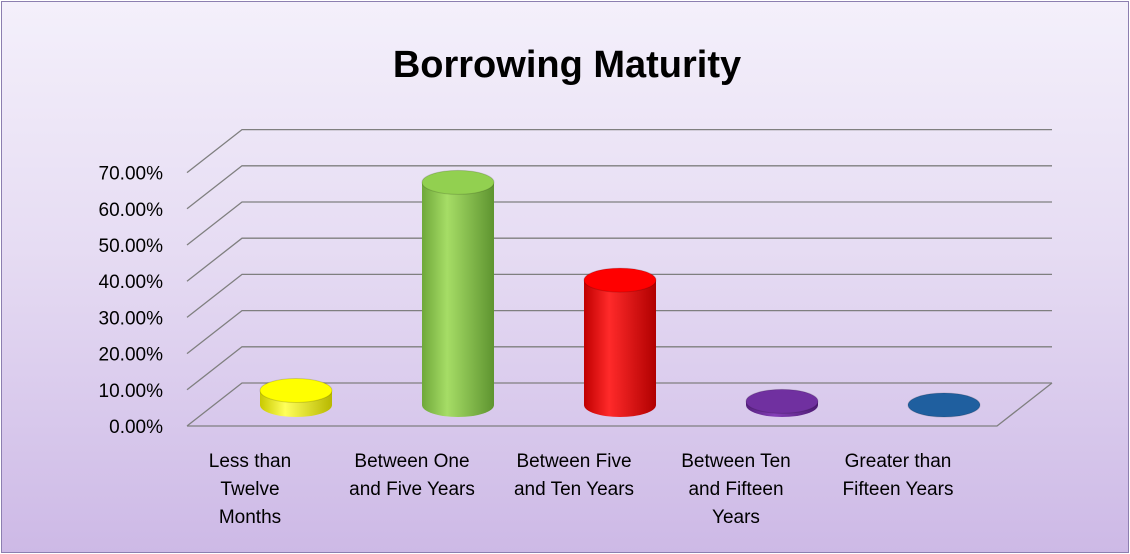 This screenshot has width=1130, height=554. Describe the element at coordinates (898, 475) in the screenshot. I see `x-category-label: Greater than Fifteen Years` at that location.